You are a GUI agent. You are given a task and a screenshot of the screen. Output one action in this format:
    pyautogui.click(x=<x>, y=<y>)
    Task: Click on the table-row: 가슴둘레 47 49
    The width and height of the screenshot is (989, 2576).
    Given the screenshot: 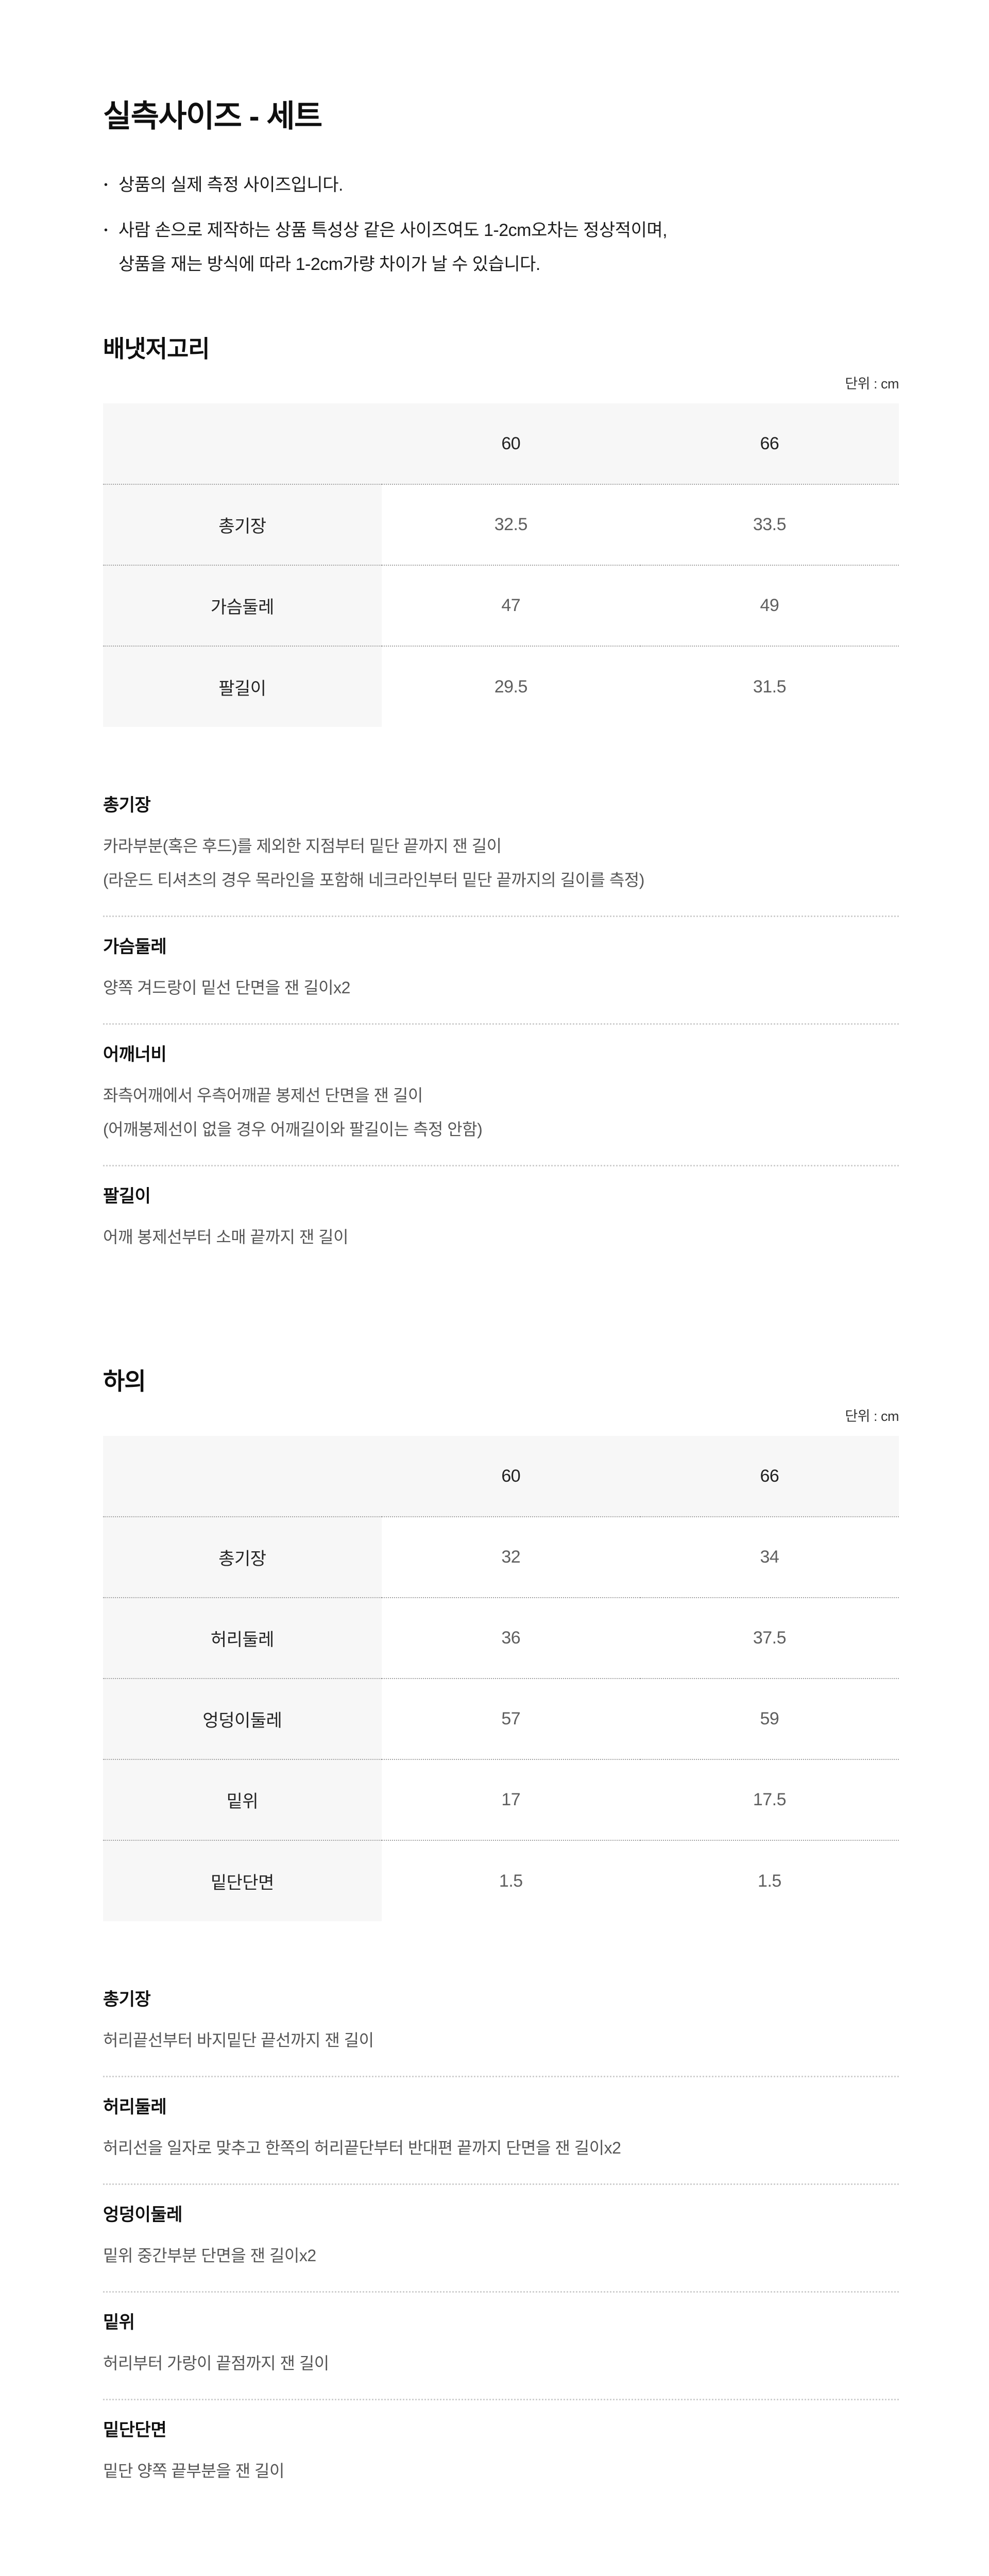 What is the action you would take?
    pyautogui.click(x=501, y=605)
    